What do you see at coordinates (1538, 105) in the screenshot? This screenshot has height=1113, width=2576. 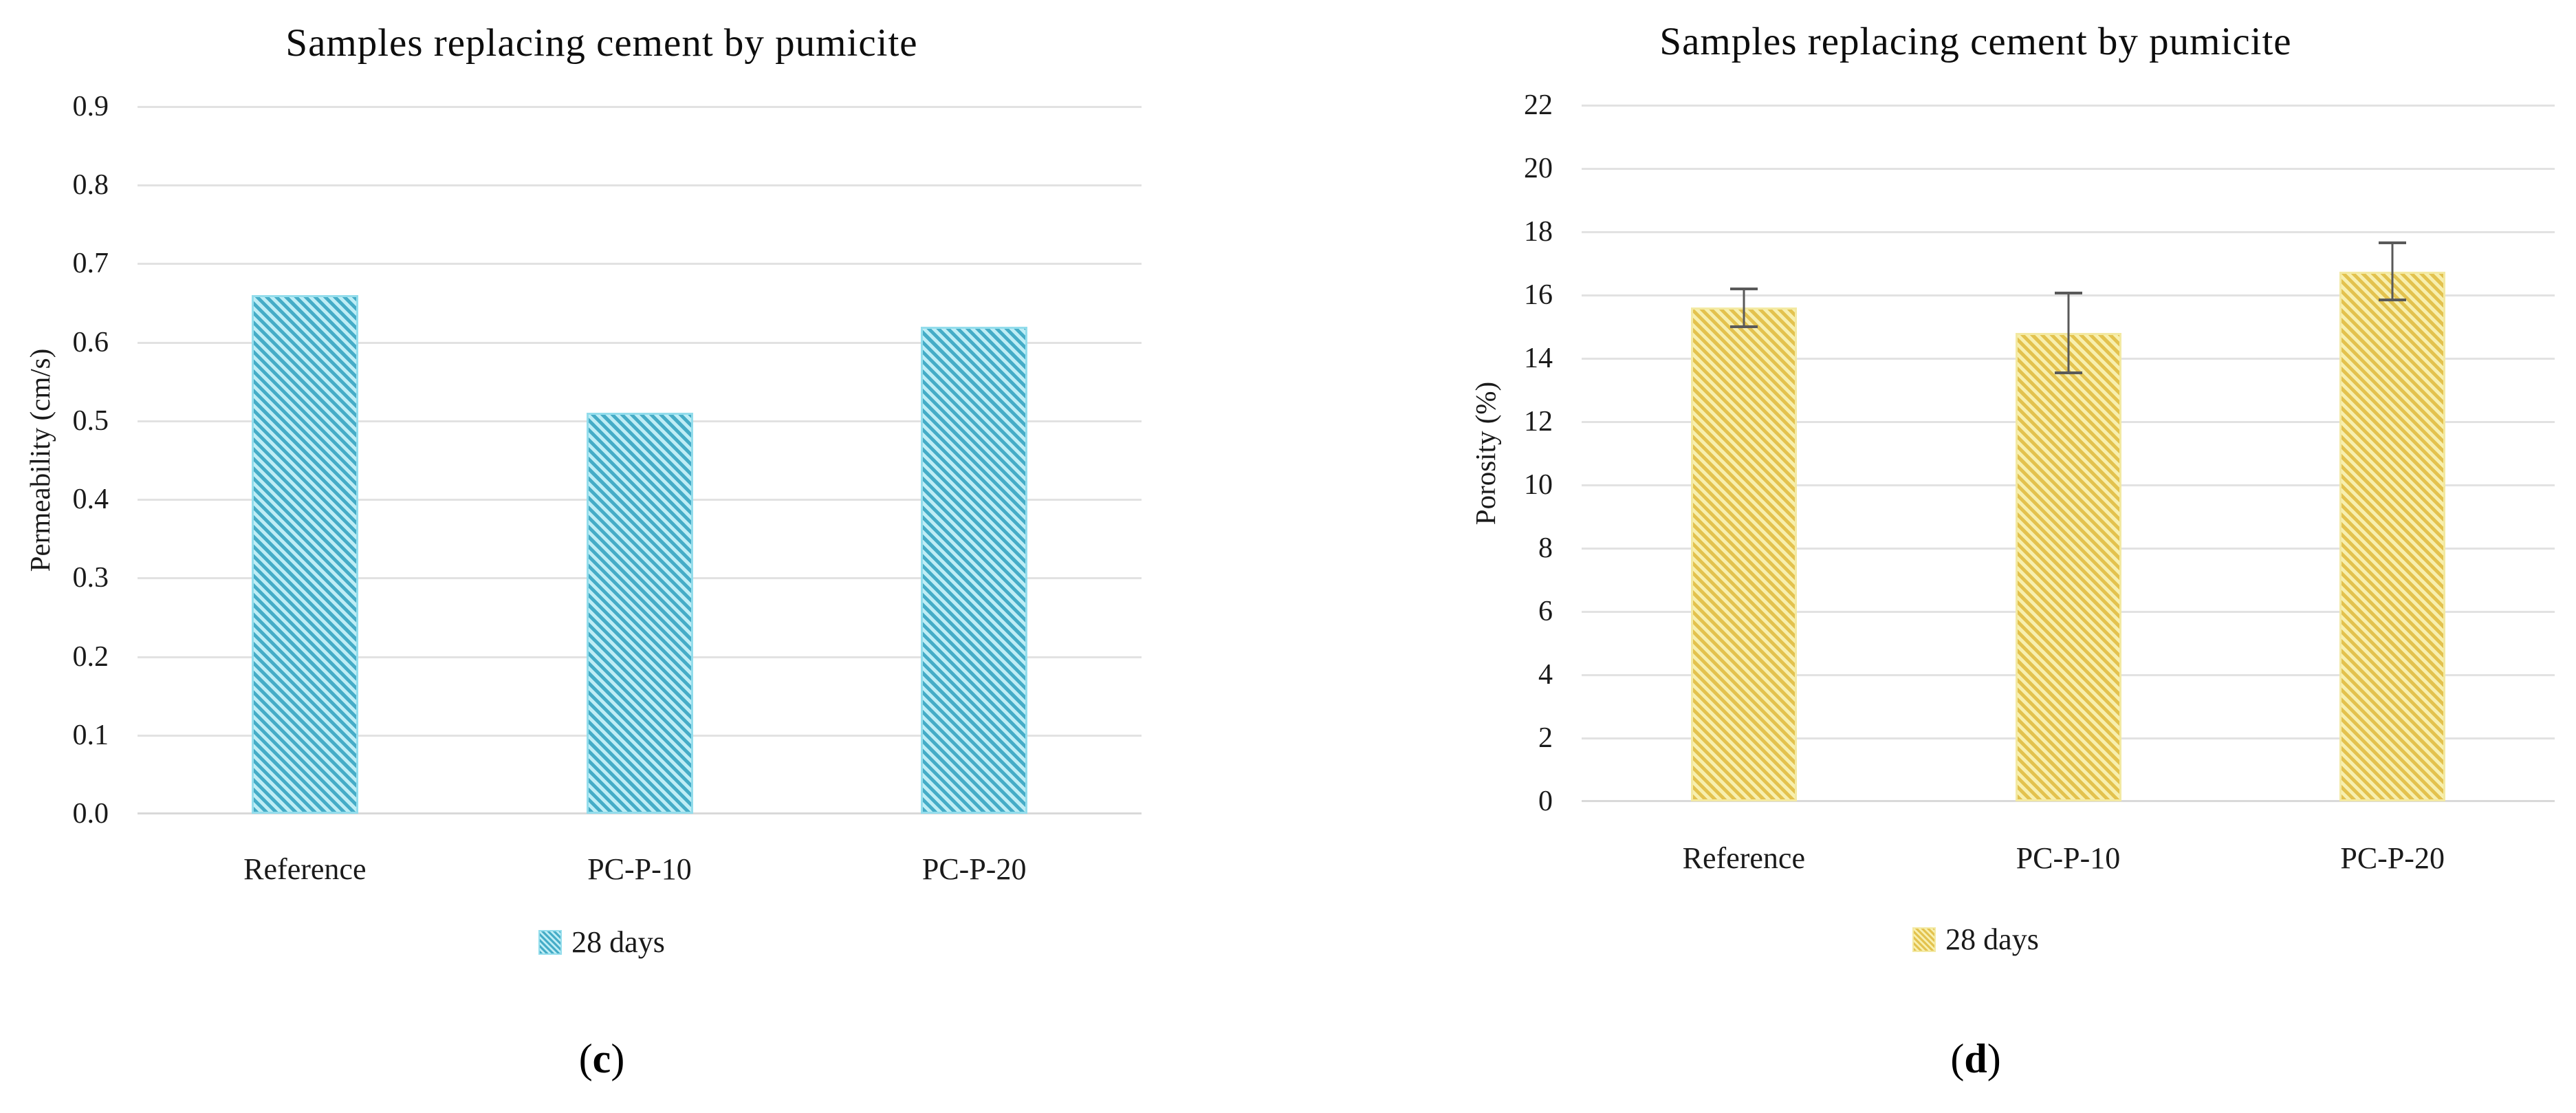 I see `y-tick-label: 22` at bounding box center [1538, 105].